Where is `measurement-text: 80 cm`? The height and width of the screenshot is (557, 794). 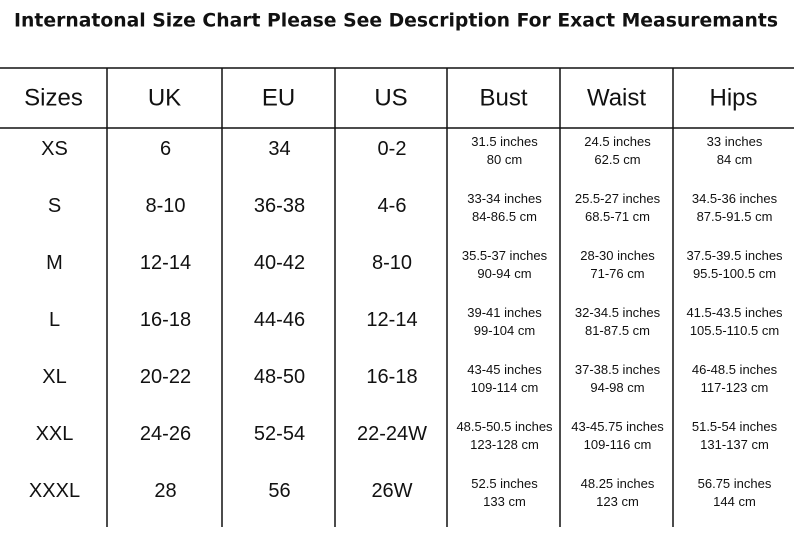
measurement-text: 80 cm is located at coordinates (504, 159).